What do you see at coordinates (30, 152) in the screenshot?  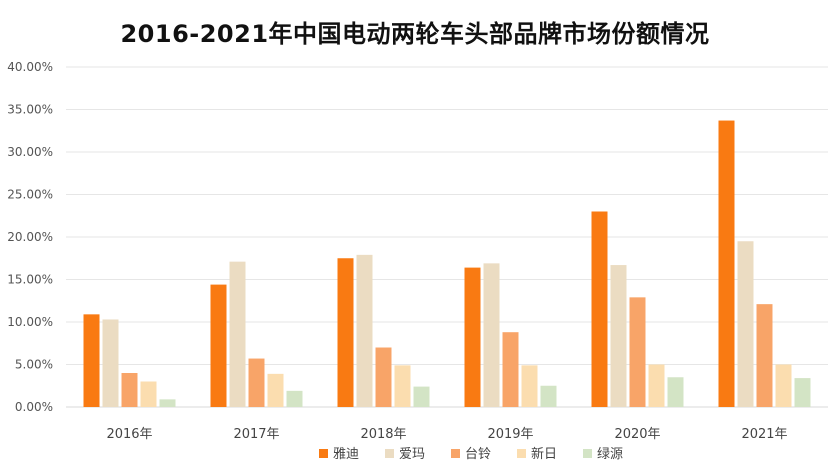 I see `y-tick-label: 30.00%` at bounding box center [30, 152].